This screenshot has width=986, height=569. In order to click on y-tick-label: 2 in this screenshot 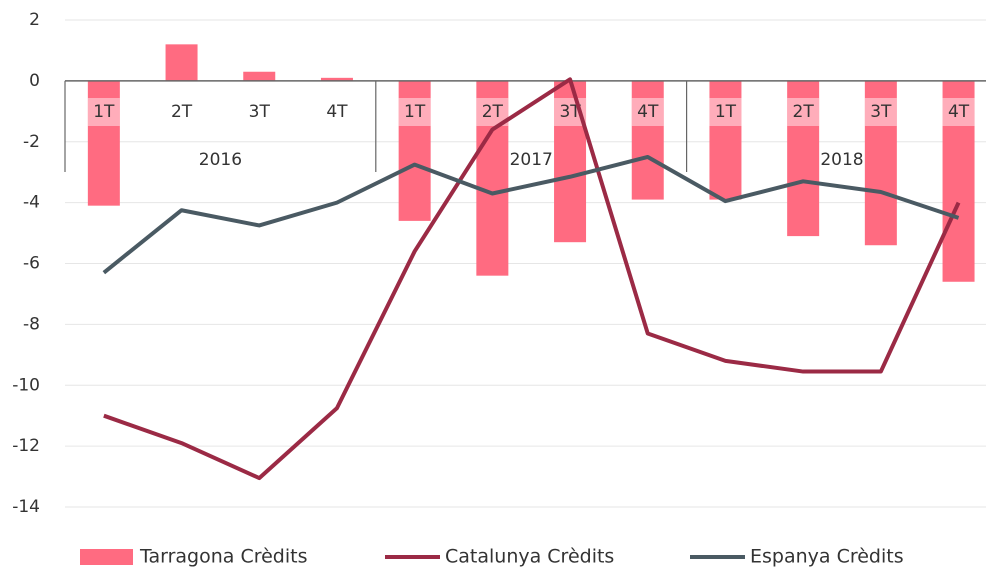, I will do `click(34, 20)`.